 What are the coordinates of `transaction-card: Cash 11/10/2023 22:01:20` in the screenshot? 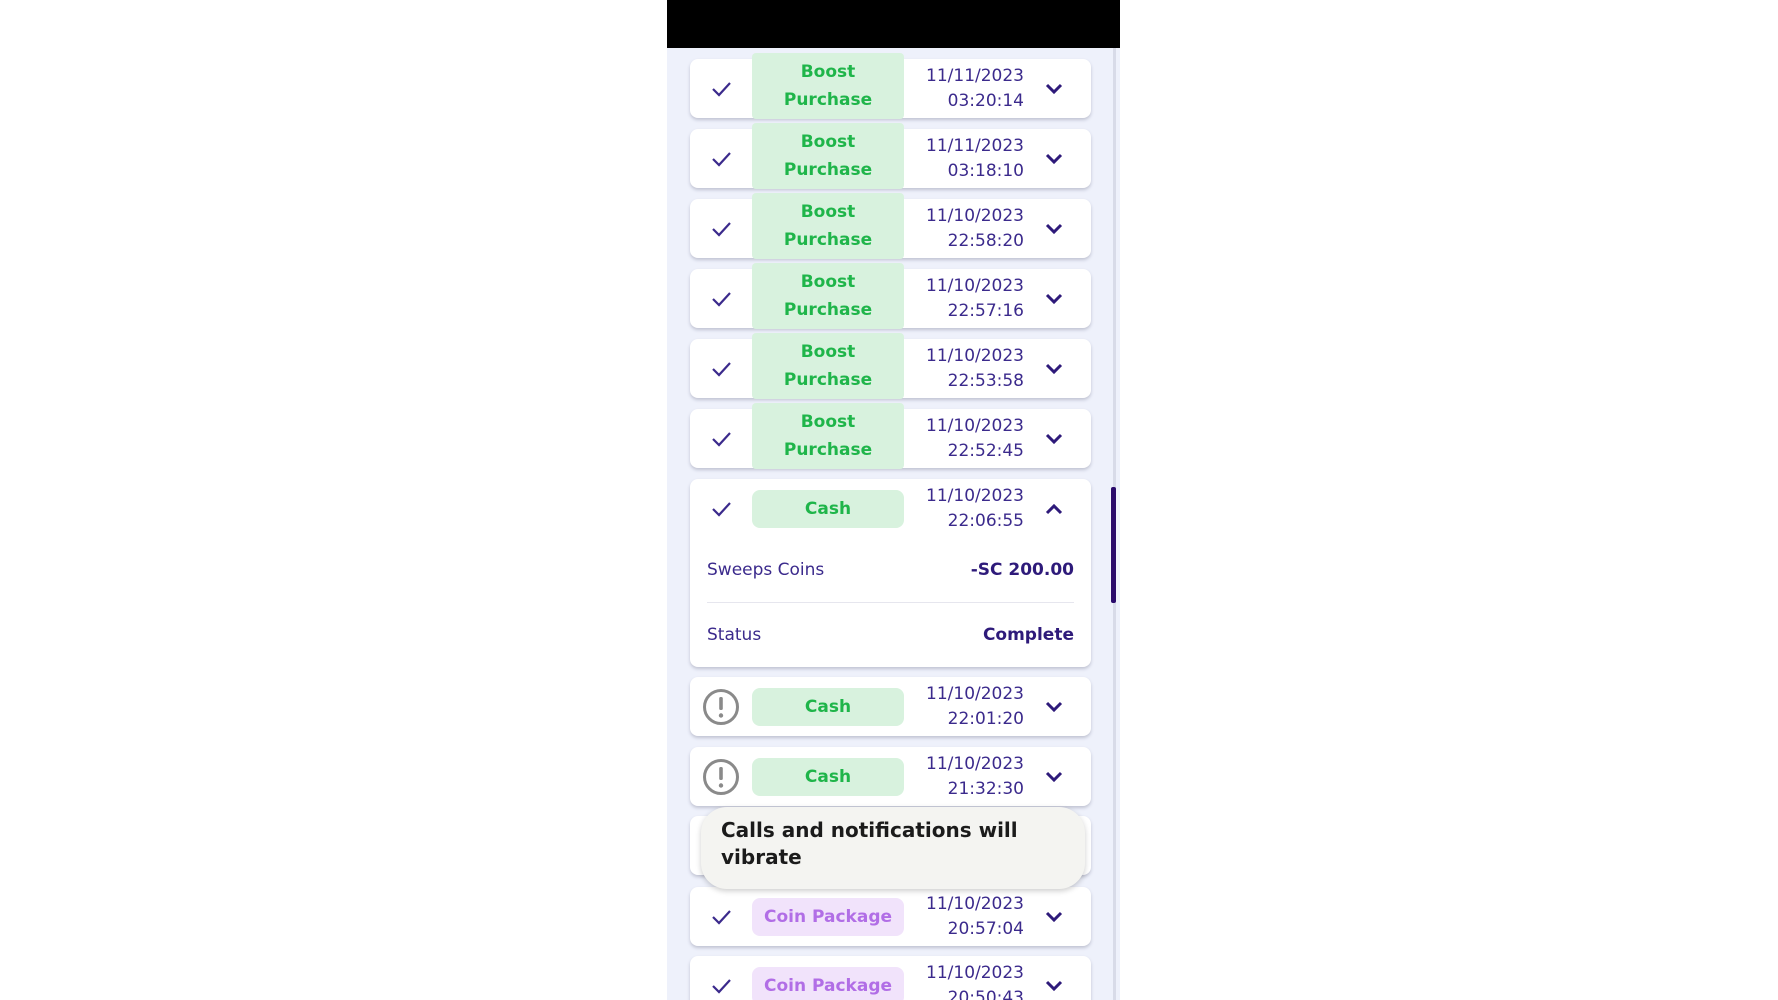 It's located at (890, 706).